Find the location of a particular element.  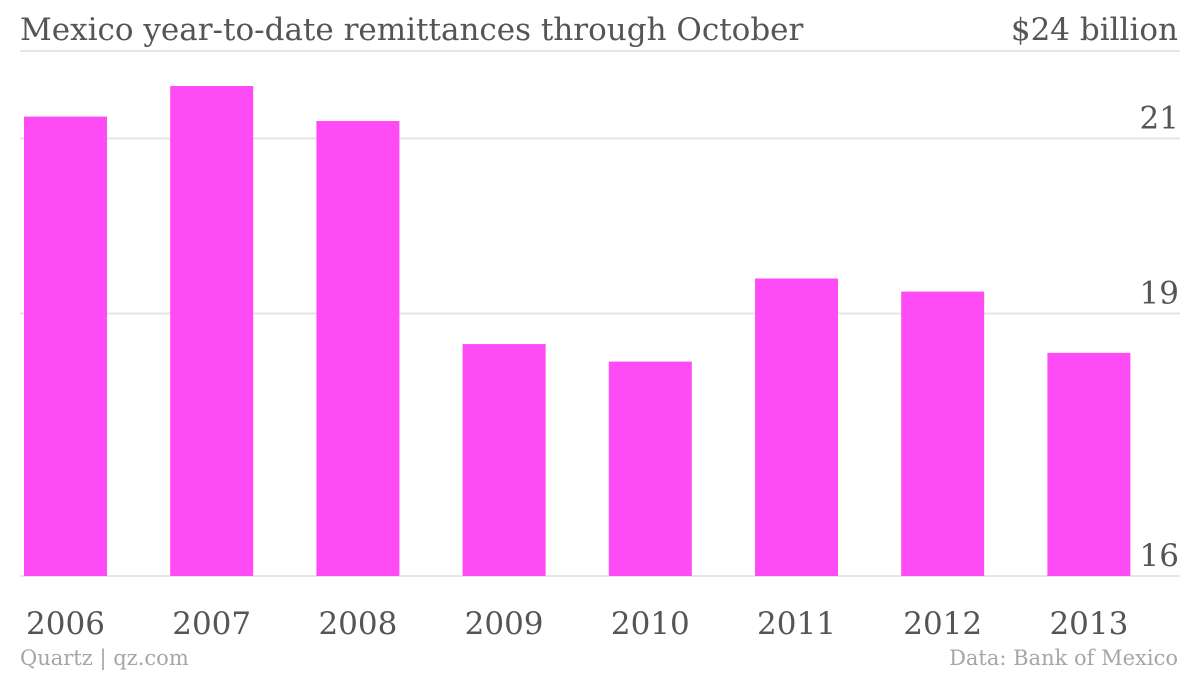

y-axis-top-label: $24 billion is located at coordinates (1094, 30).